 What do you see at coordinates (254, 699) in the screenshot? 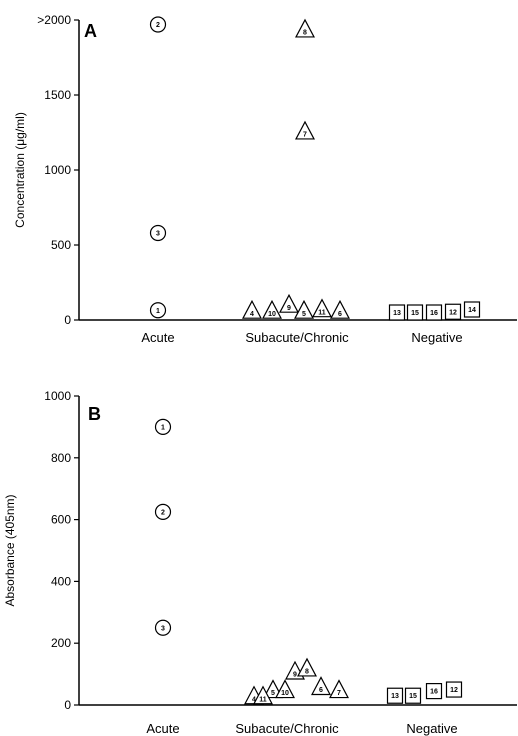
I see `panel-b-point-triangle-label: 4` at bounding box center [254, 699].